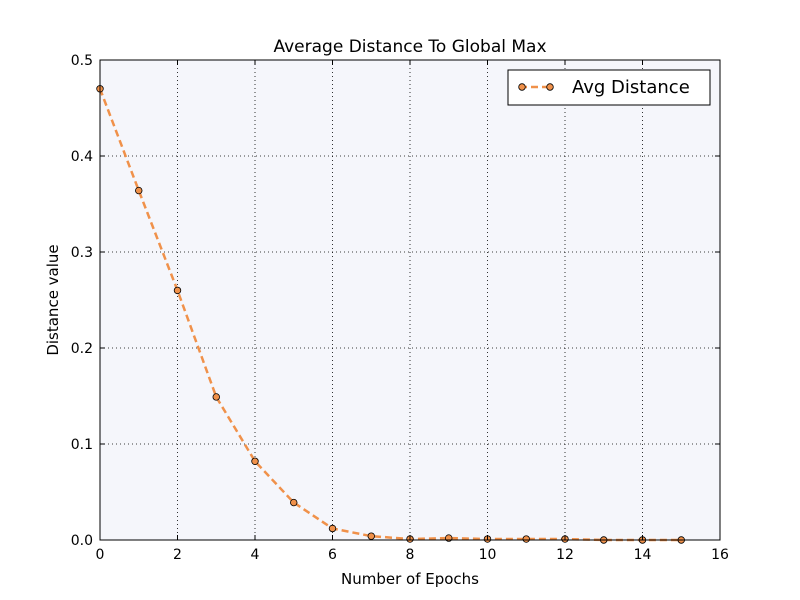 The height and width of the screenshot is (600, 800). I want to click on legend: Avg Distance, so click(609, 87).